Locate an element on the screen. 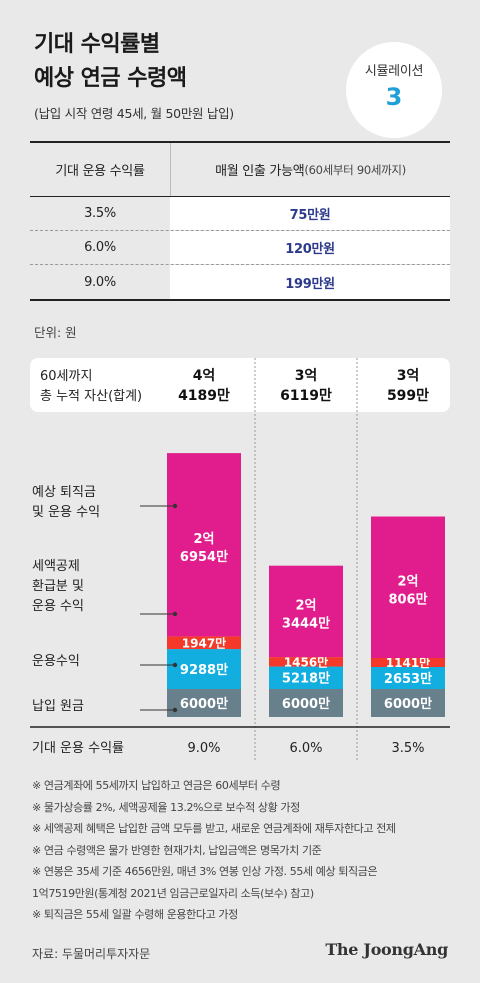  x-axis-label: 기대 운용 수익률 is located at coordinates (78, 748).